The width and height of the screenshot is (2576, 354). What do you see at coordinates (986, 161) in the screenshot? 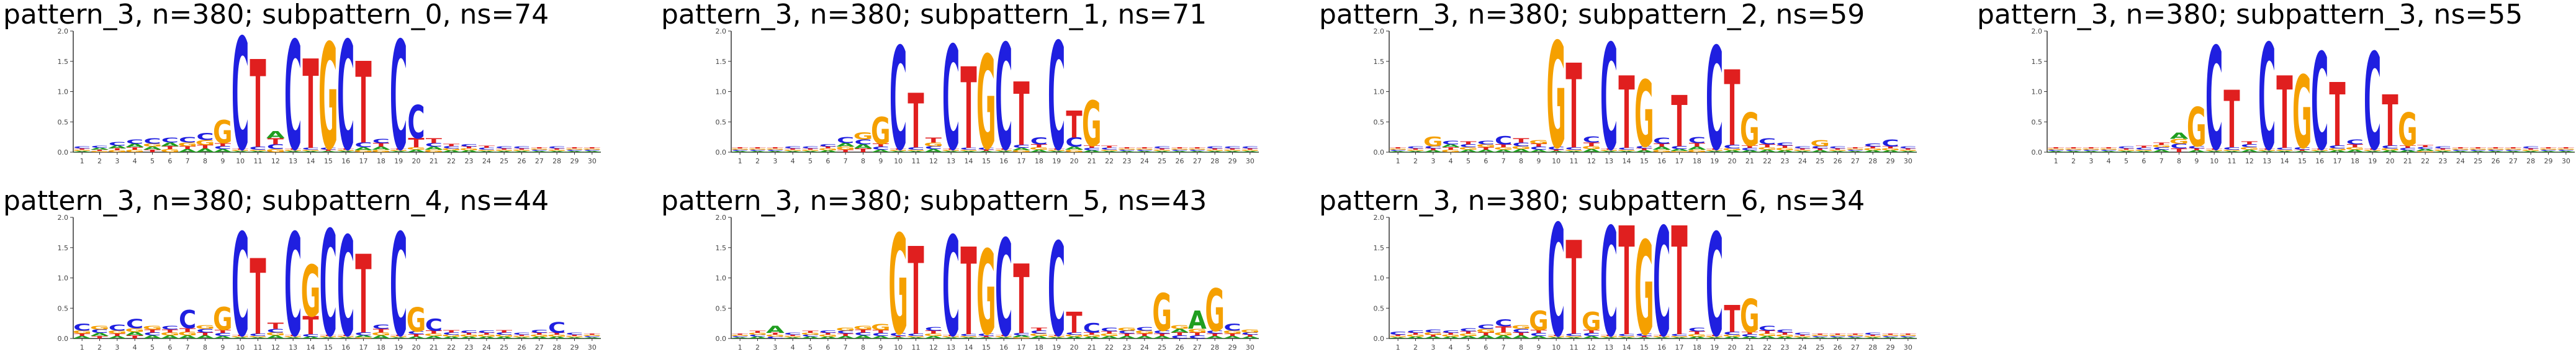
I see `x-tick-label: 15` at bounding box center [986, 161].